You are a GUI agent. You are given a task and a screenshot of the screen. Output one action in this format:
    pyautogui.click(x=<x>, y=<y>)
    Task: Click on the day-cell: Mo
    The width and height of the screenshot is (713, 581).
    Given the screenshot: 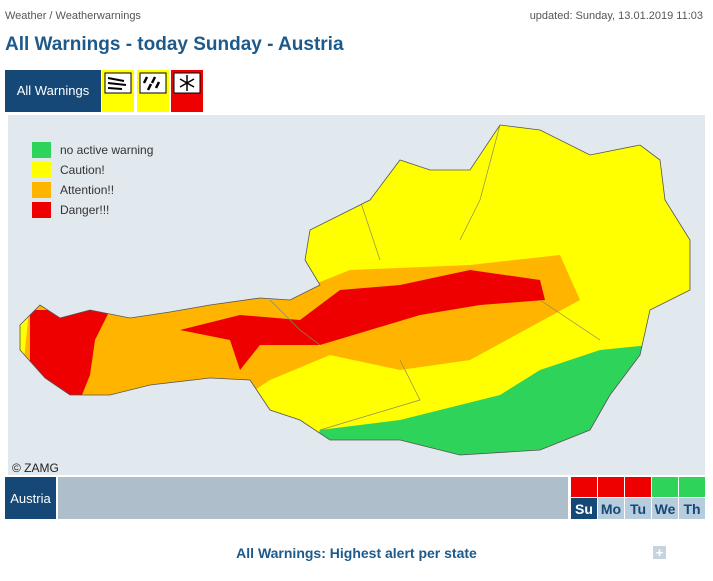 What is the action you would take?
    pyautogui.click(x=611, y=498)
    